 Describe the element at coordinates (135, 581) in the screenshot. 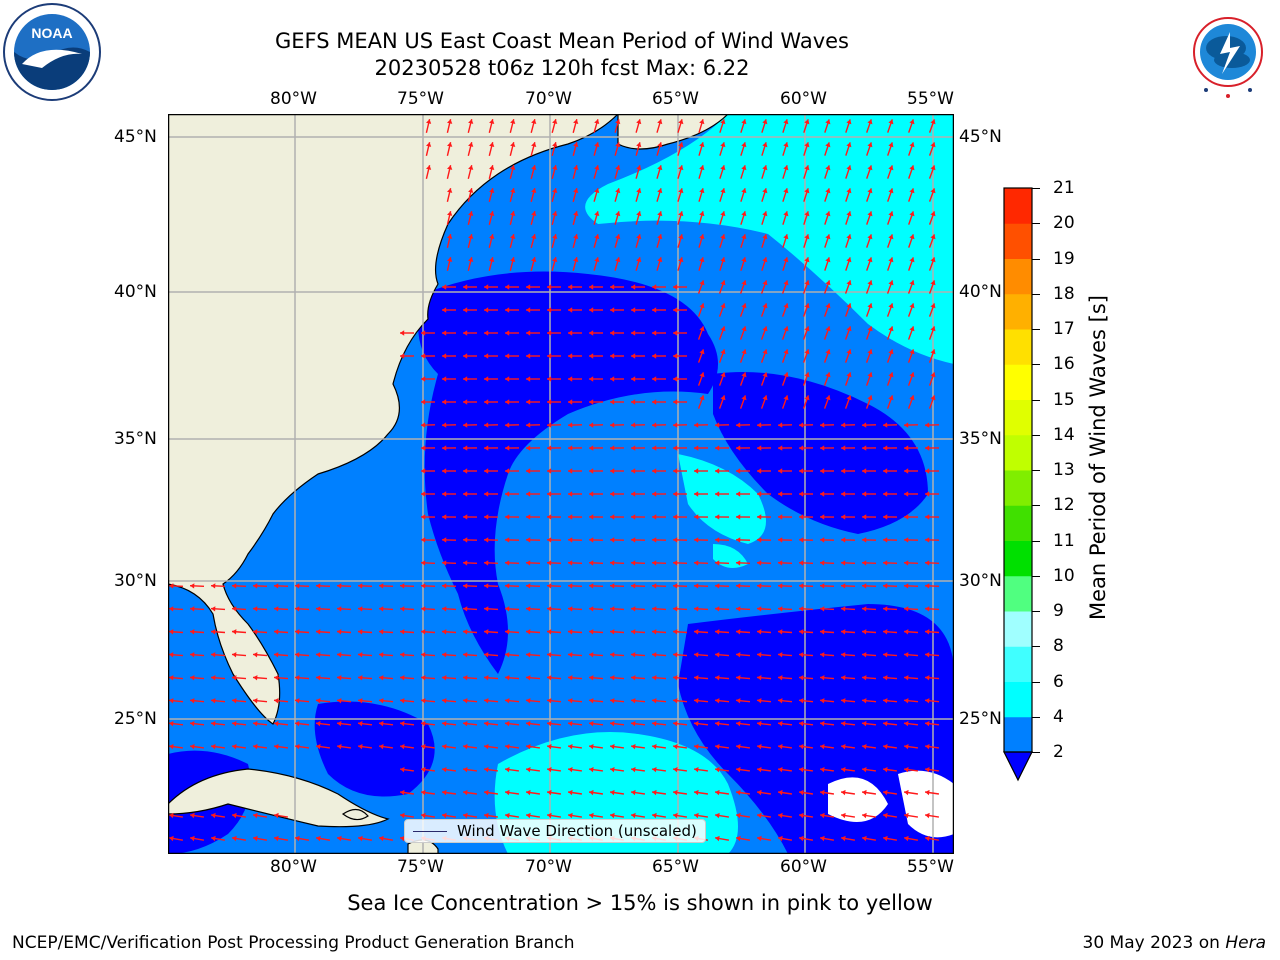

I see `lat-label-left-30n: 30°N` at that location.